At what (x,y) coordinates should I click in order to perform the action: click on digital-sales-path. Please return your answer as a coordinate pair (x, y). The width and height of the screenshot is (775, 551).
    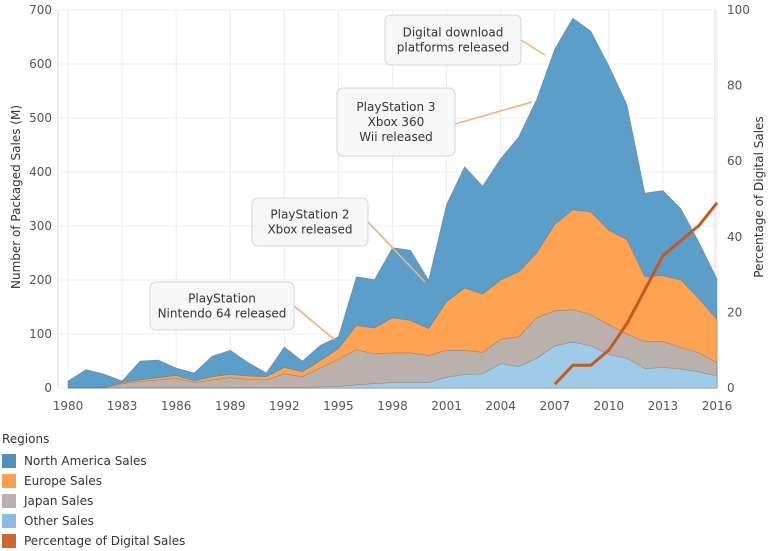
    Looking at the image, I should click on (636, 293).